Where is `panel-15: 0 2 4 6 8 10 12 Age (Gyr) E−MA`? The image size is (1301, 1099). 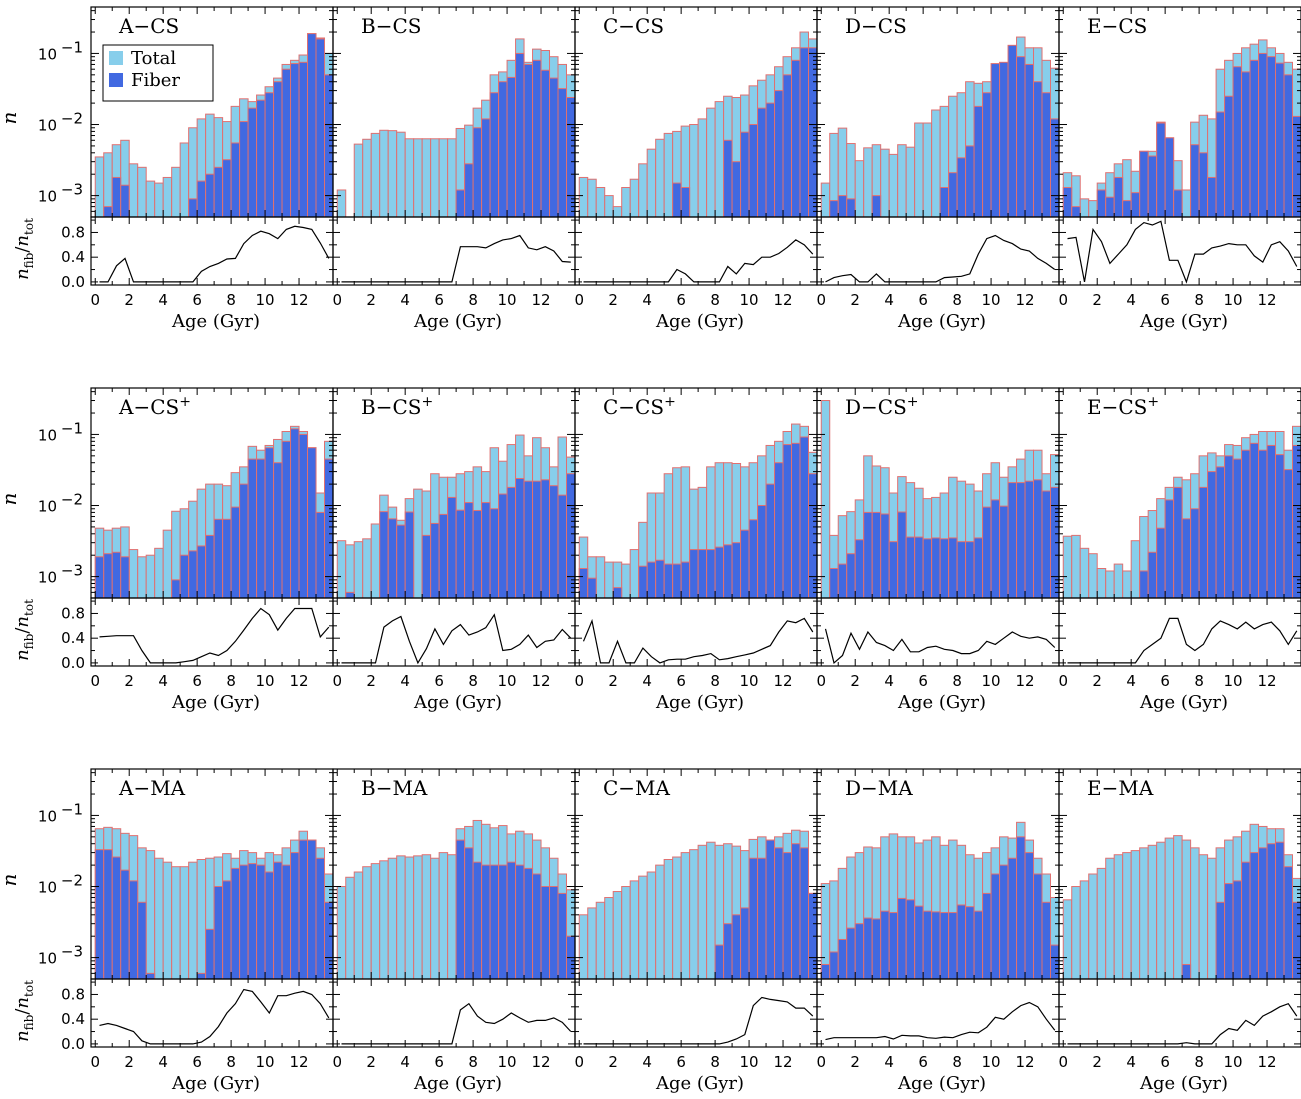
panel-15: 0 2 4 6 8 10 12 Age (Gyr) E−MA is located at coordinates (1179, 931).